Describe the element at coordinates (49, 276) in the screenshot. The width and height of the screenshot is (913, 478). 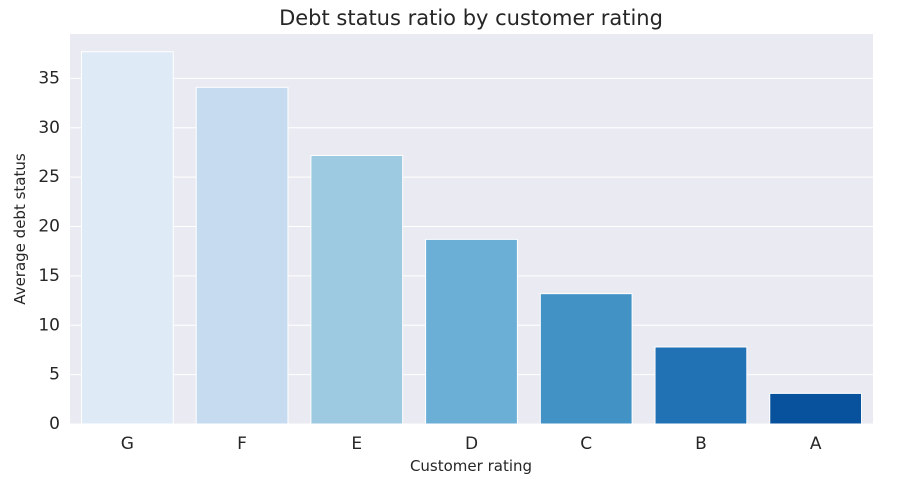
I see `y-tick-label: 15` at that location.